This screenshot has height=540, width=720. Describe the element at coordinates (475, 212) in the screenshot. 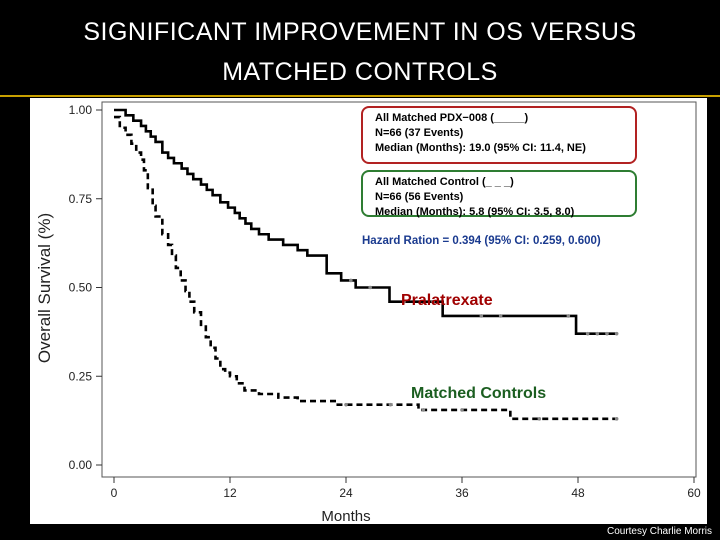

I see `legend-control-line3: Median (Months): 5.8 (95% CI: 3.5, 8.0)` at that location.